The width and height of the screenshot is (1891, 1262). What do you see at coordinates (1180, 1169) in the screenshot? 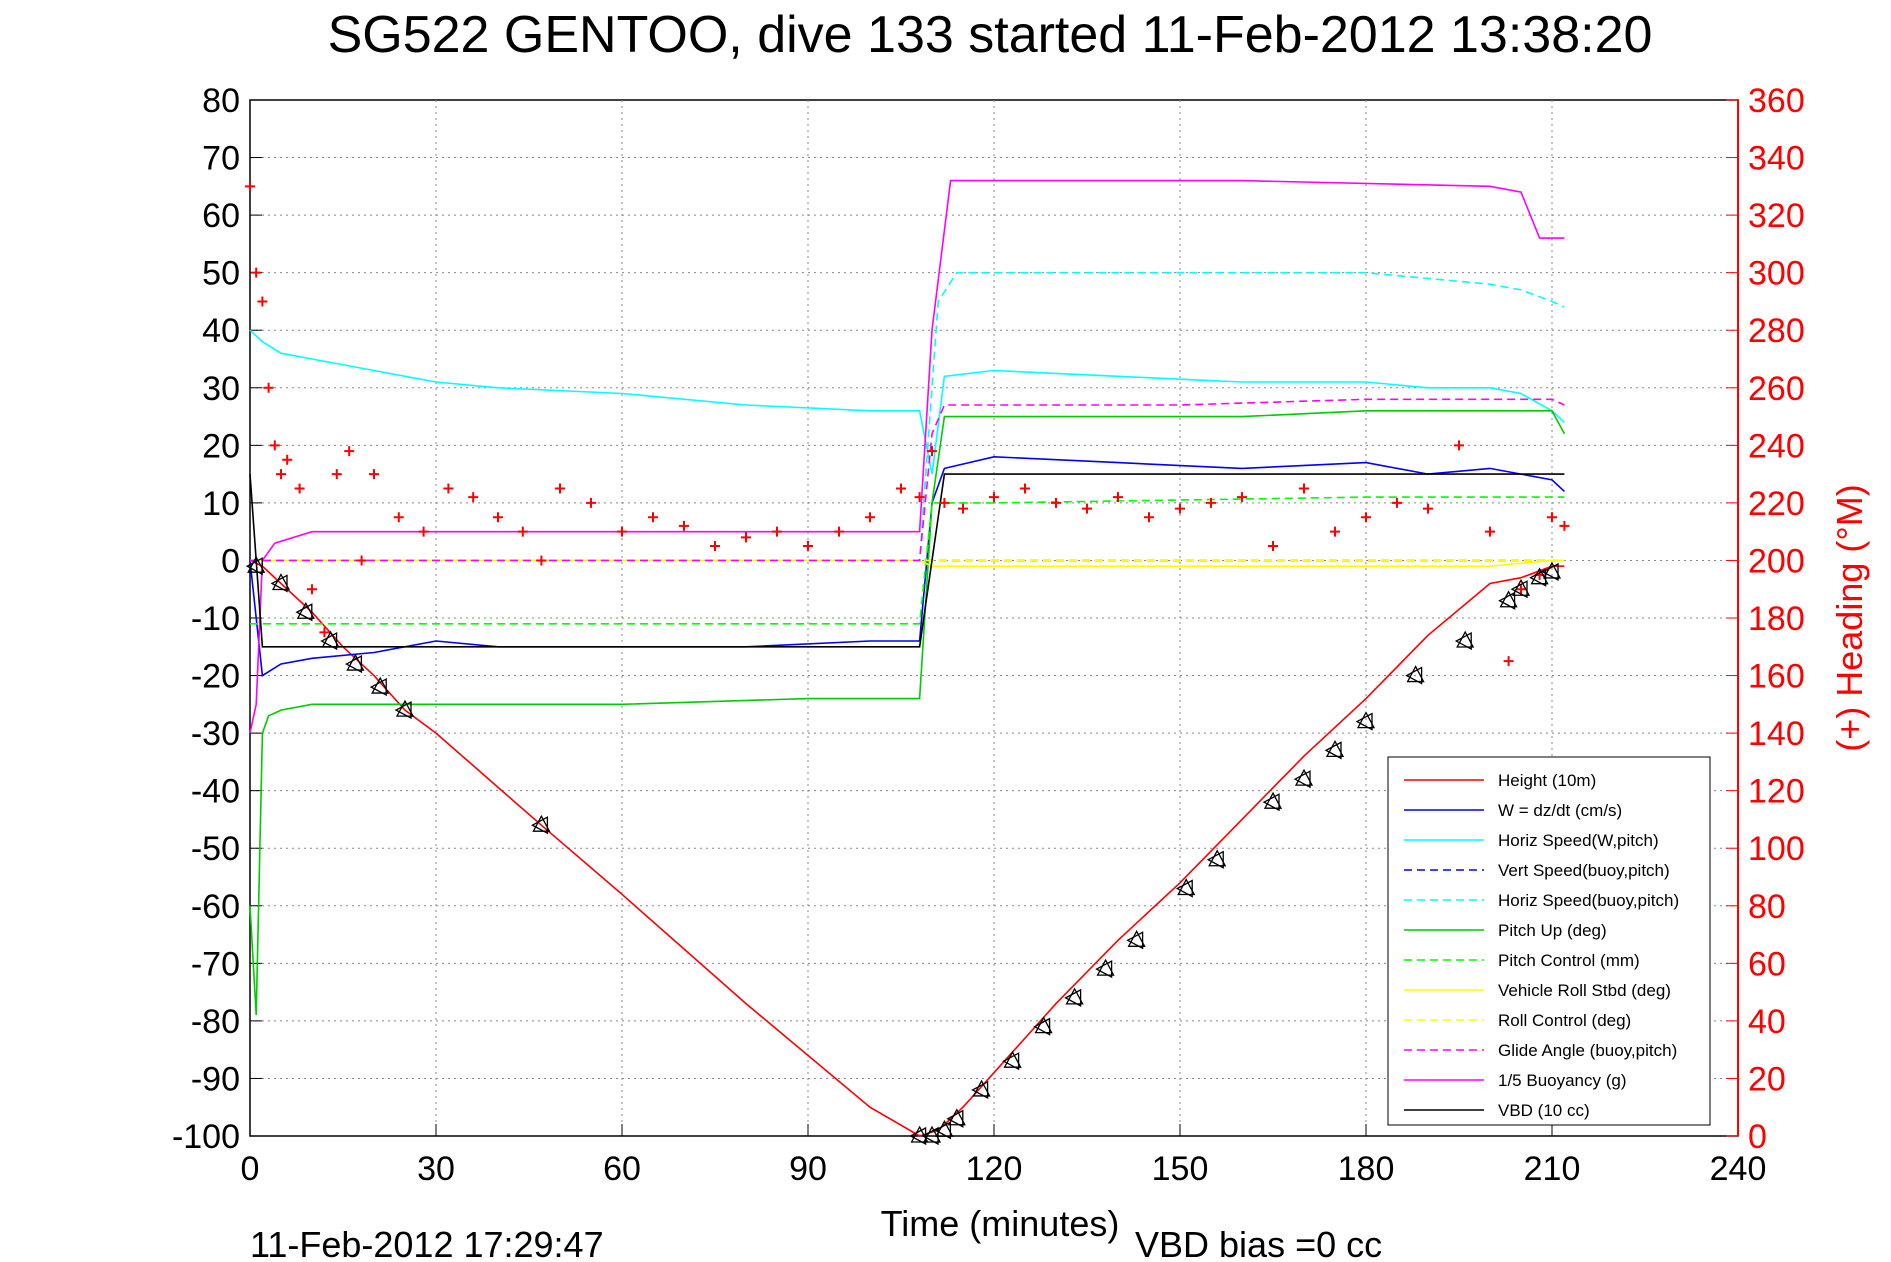
I see `x-tick-label: 150` at bounding box center [1180, 1169].